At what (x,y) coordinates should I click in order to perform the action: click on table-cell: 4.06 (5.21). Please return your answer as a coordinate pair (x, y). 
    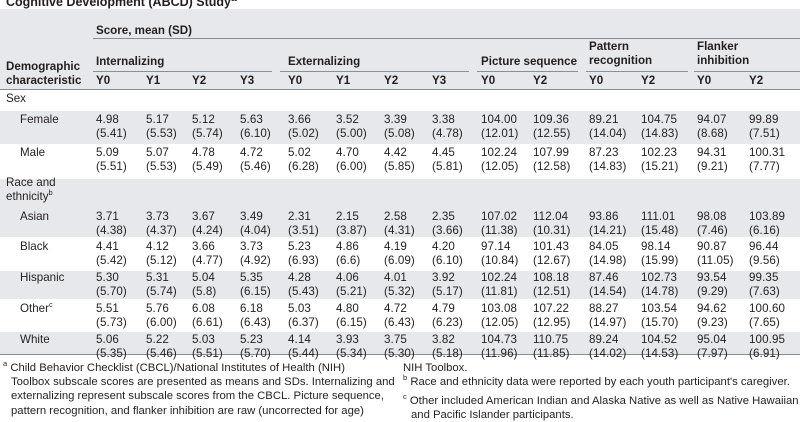
    Looking at the image, I should click on (351, 285).